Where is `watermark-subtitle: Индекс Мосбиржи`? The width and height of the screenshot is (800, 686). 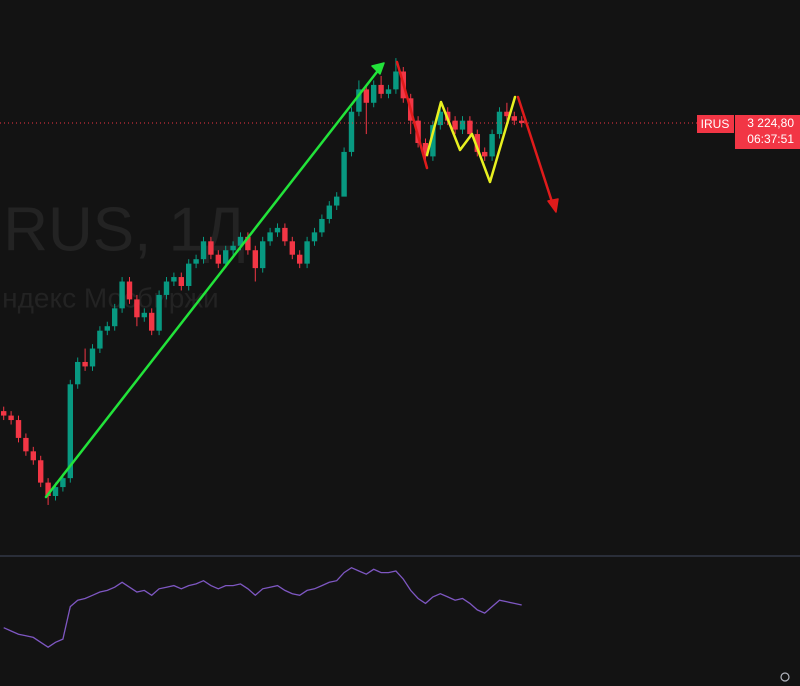
watermark-subtitle: Индекс Мосбиржи is located at coordinates (109, 297).